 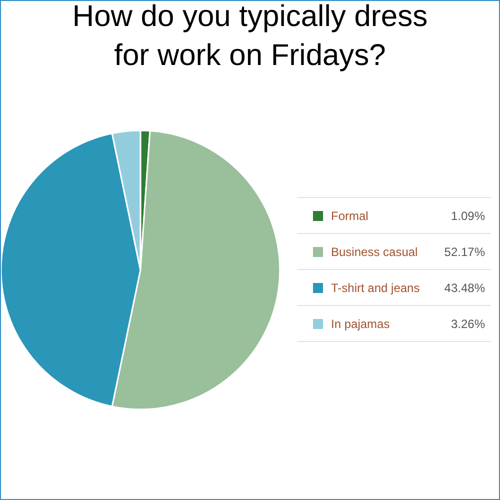 What do you see at coordinates (464, 287) in the screenshot?
I see `data-label: 43.48%` at bounding box center [464, 287].